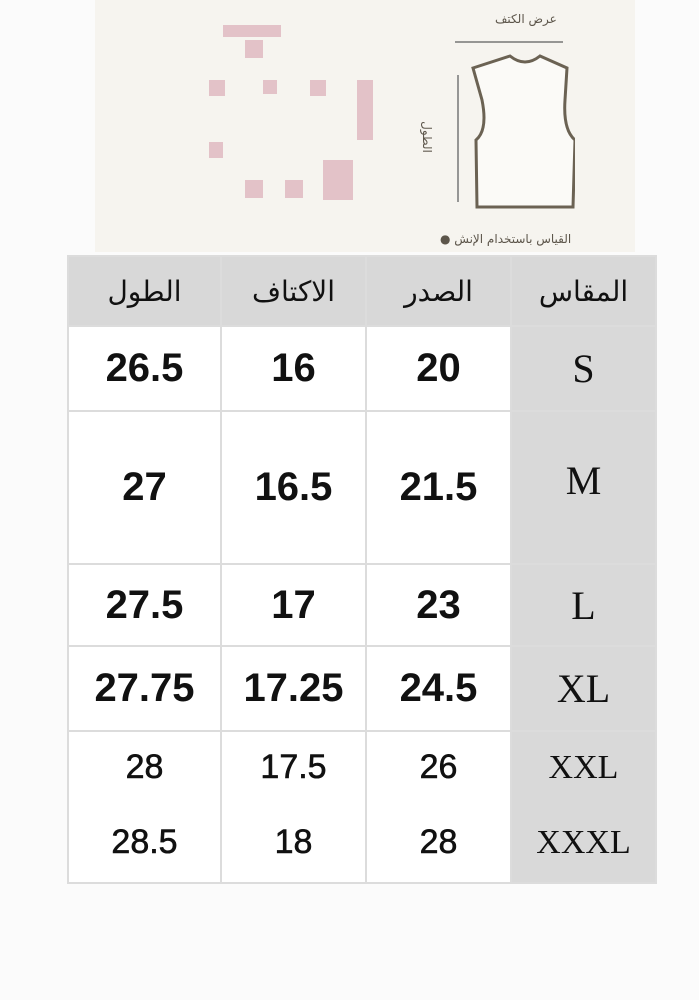 The width and height of the screenshot is (699, 1000). What do you see at coordinates (438, 605) in the screenshot?
I see `cell-chest: 23` at bounding box center [438, 605].